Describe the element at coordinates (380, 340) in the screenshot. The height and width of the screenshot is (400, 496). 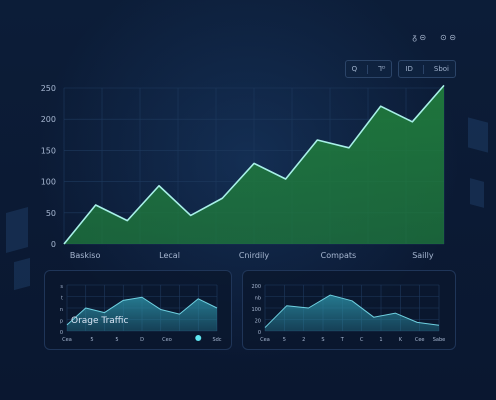
I see `x-tick-label: 1` at that location.